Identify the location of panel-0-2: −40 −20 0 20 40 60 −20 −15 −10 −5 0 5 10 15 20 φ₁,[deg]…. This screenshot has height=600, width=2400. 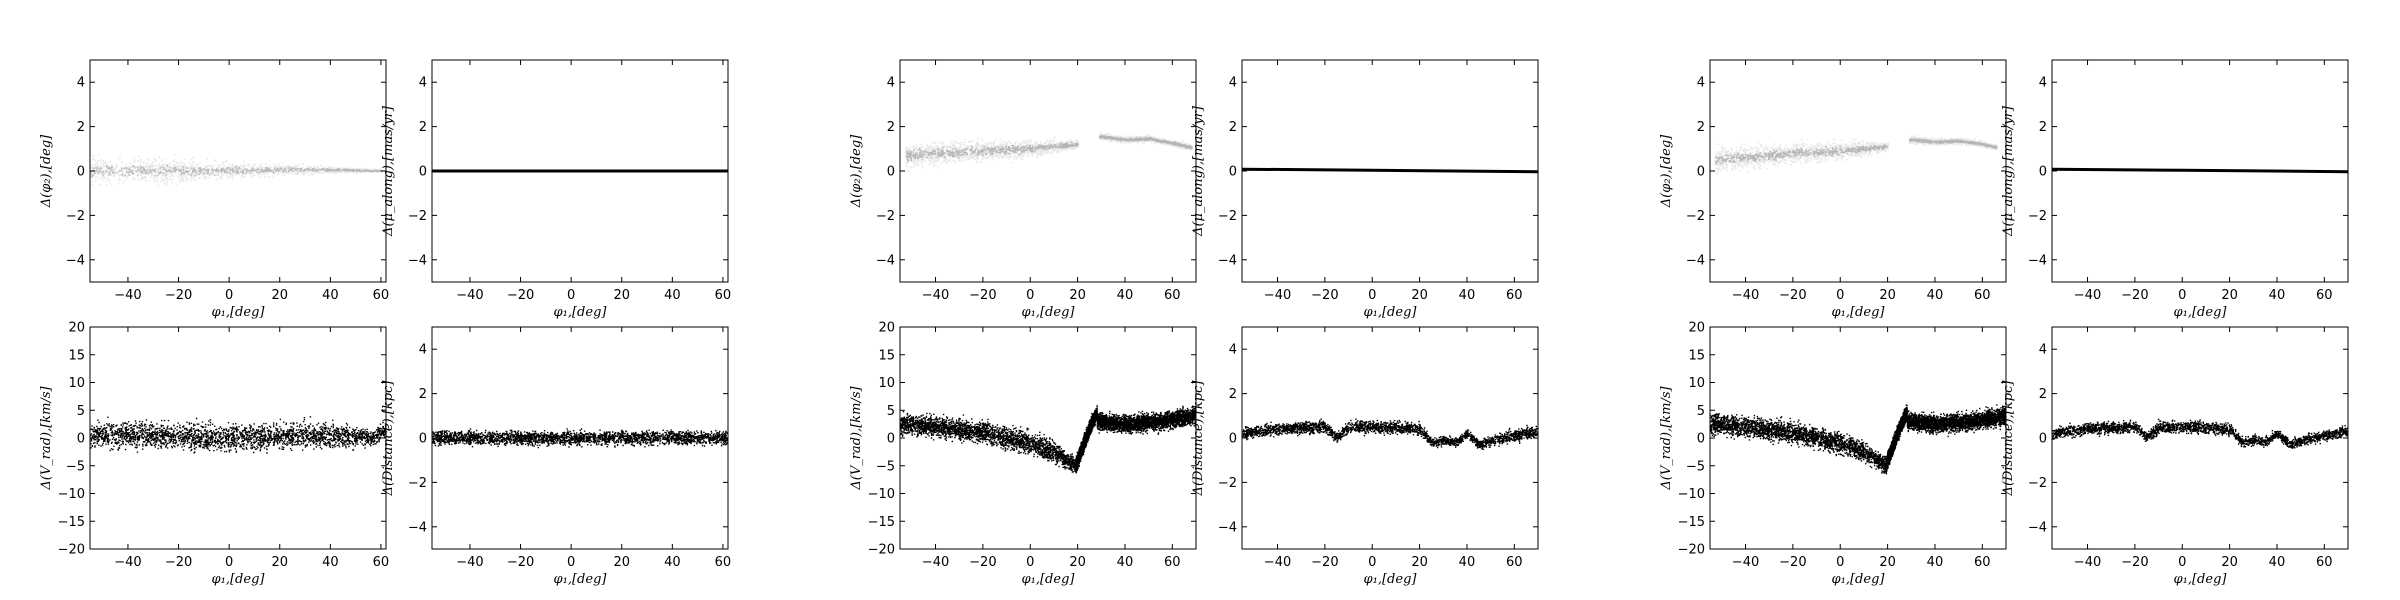
(214, 454).